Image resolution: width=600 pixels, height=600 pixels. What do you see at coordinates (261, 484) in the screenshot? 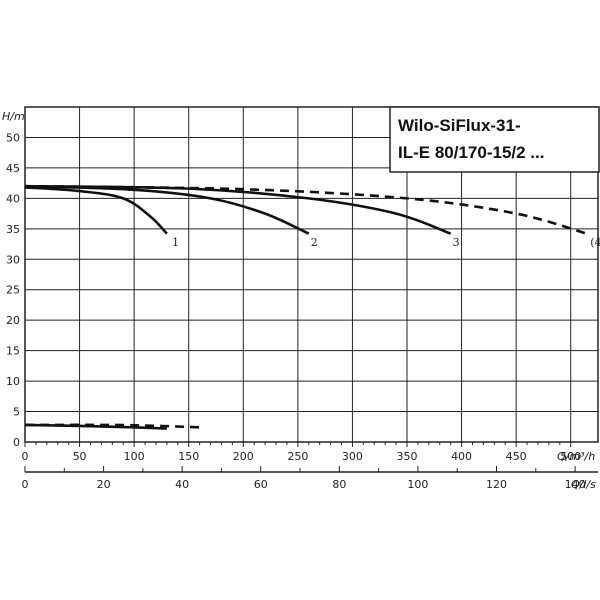
I see `x2-tick-label: 60` at bounding box center [261, 484].